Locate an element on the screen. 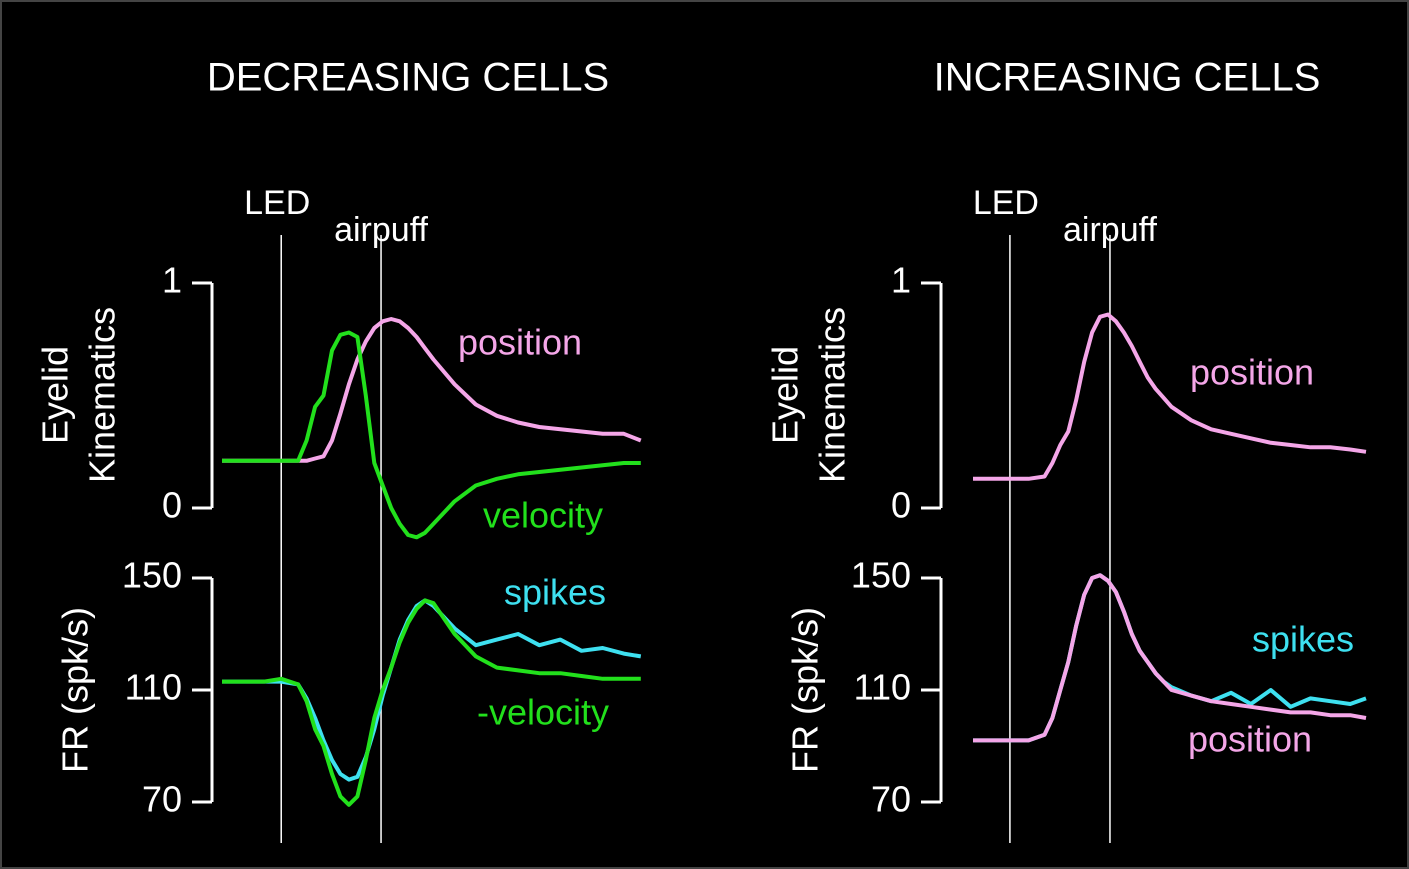  series-label: -velocity is located at coordinates (543, 712).